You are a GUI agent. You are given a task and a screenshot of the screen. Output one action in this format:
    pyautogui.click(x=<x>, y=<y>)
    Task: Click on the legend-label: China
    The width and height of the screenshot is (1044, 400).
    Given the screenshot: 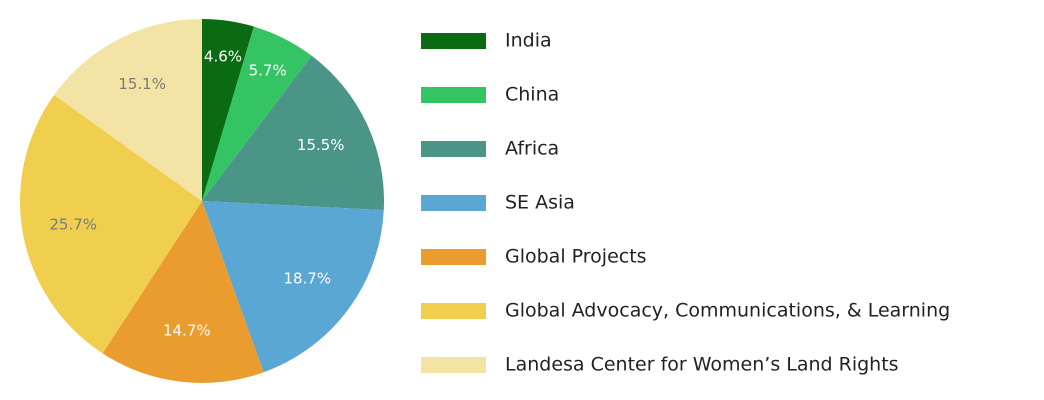 What is the action you would take?
    pyautogui.click(x=532, y=95)
    